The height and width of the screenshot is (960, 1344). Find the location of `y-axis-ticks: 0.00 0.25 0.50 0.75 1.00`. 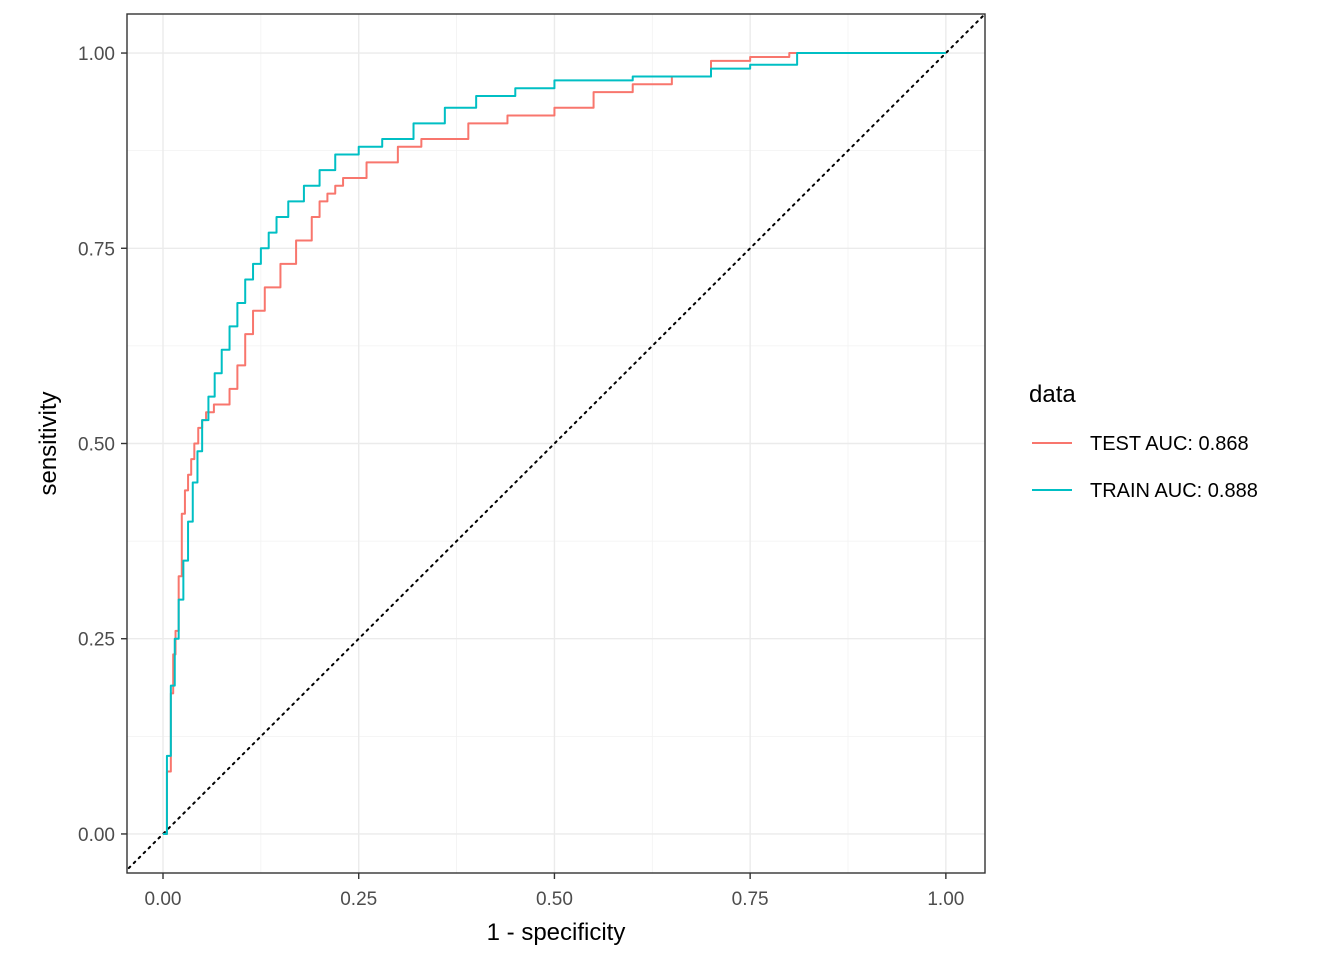

y-axis-ticks: 0.00 0.25 0.50 0.75 1.00 is located at coordinates (102, 445).